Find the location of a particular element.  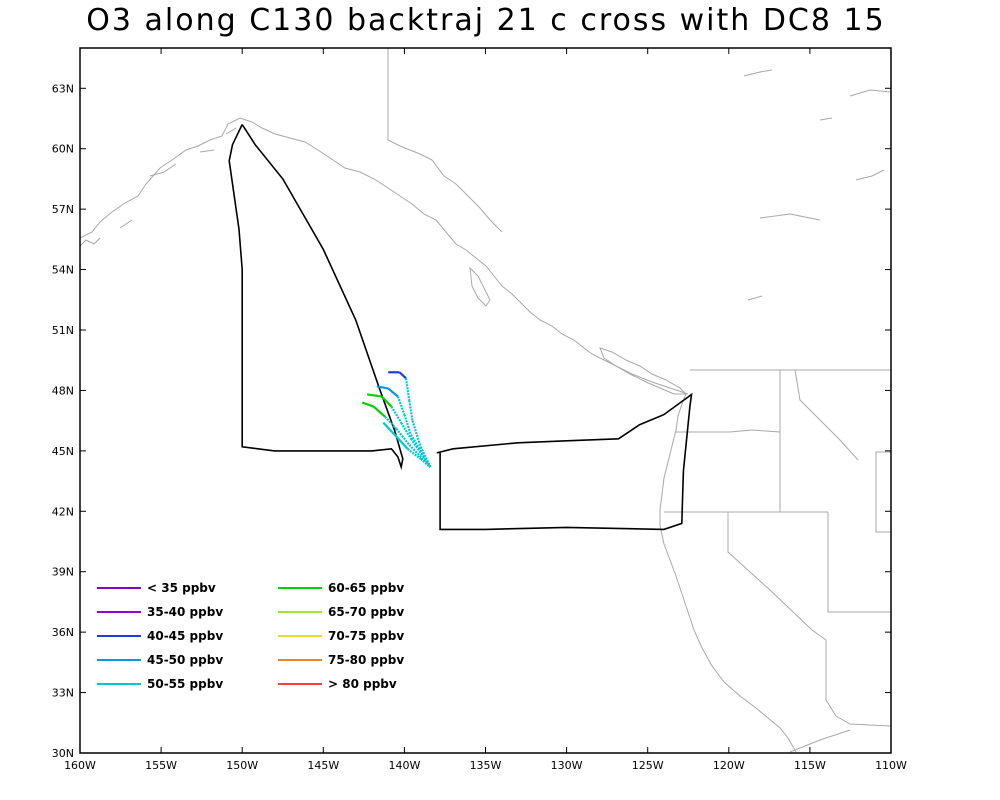

lon-tick-label-5: 135W is located at coordinates (486, 765).